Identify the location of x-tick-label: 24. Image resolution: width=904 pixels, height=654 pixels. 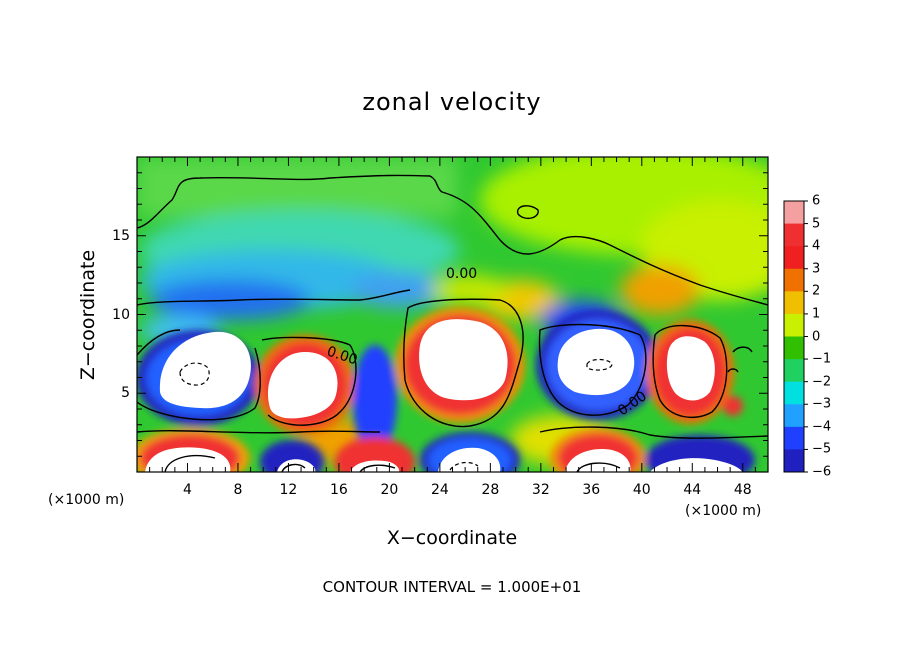
(439, 490).